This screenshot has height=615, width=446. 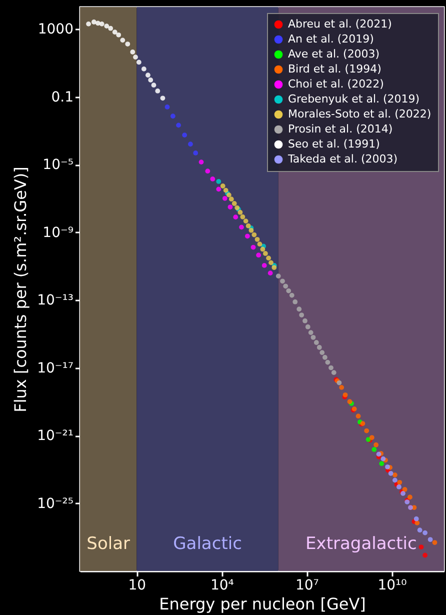 I want to click on legend-label: Takeda et al. (2003), so click(x=342, y=159).